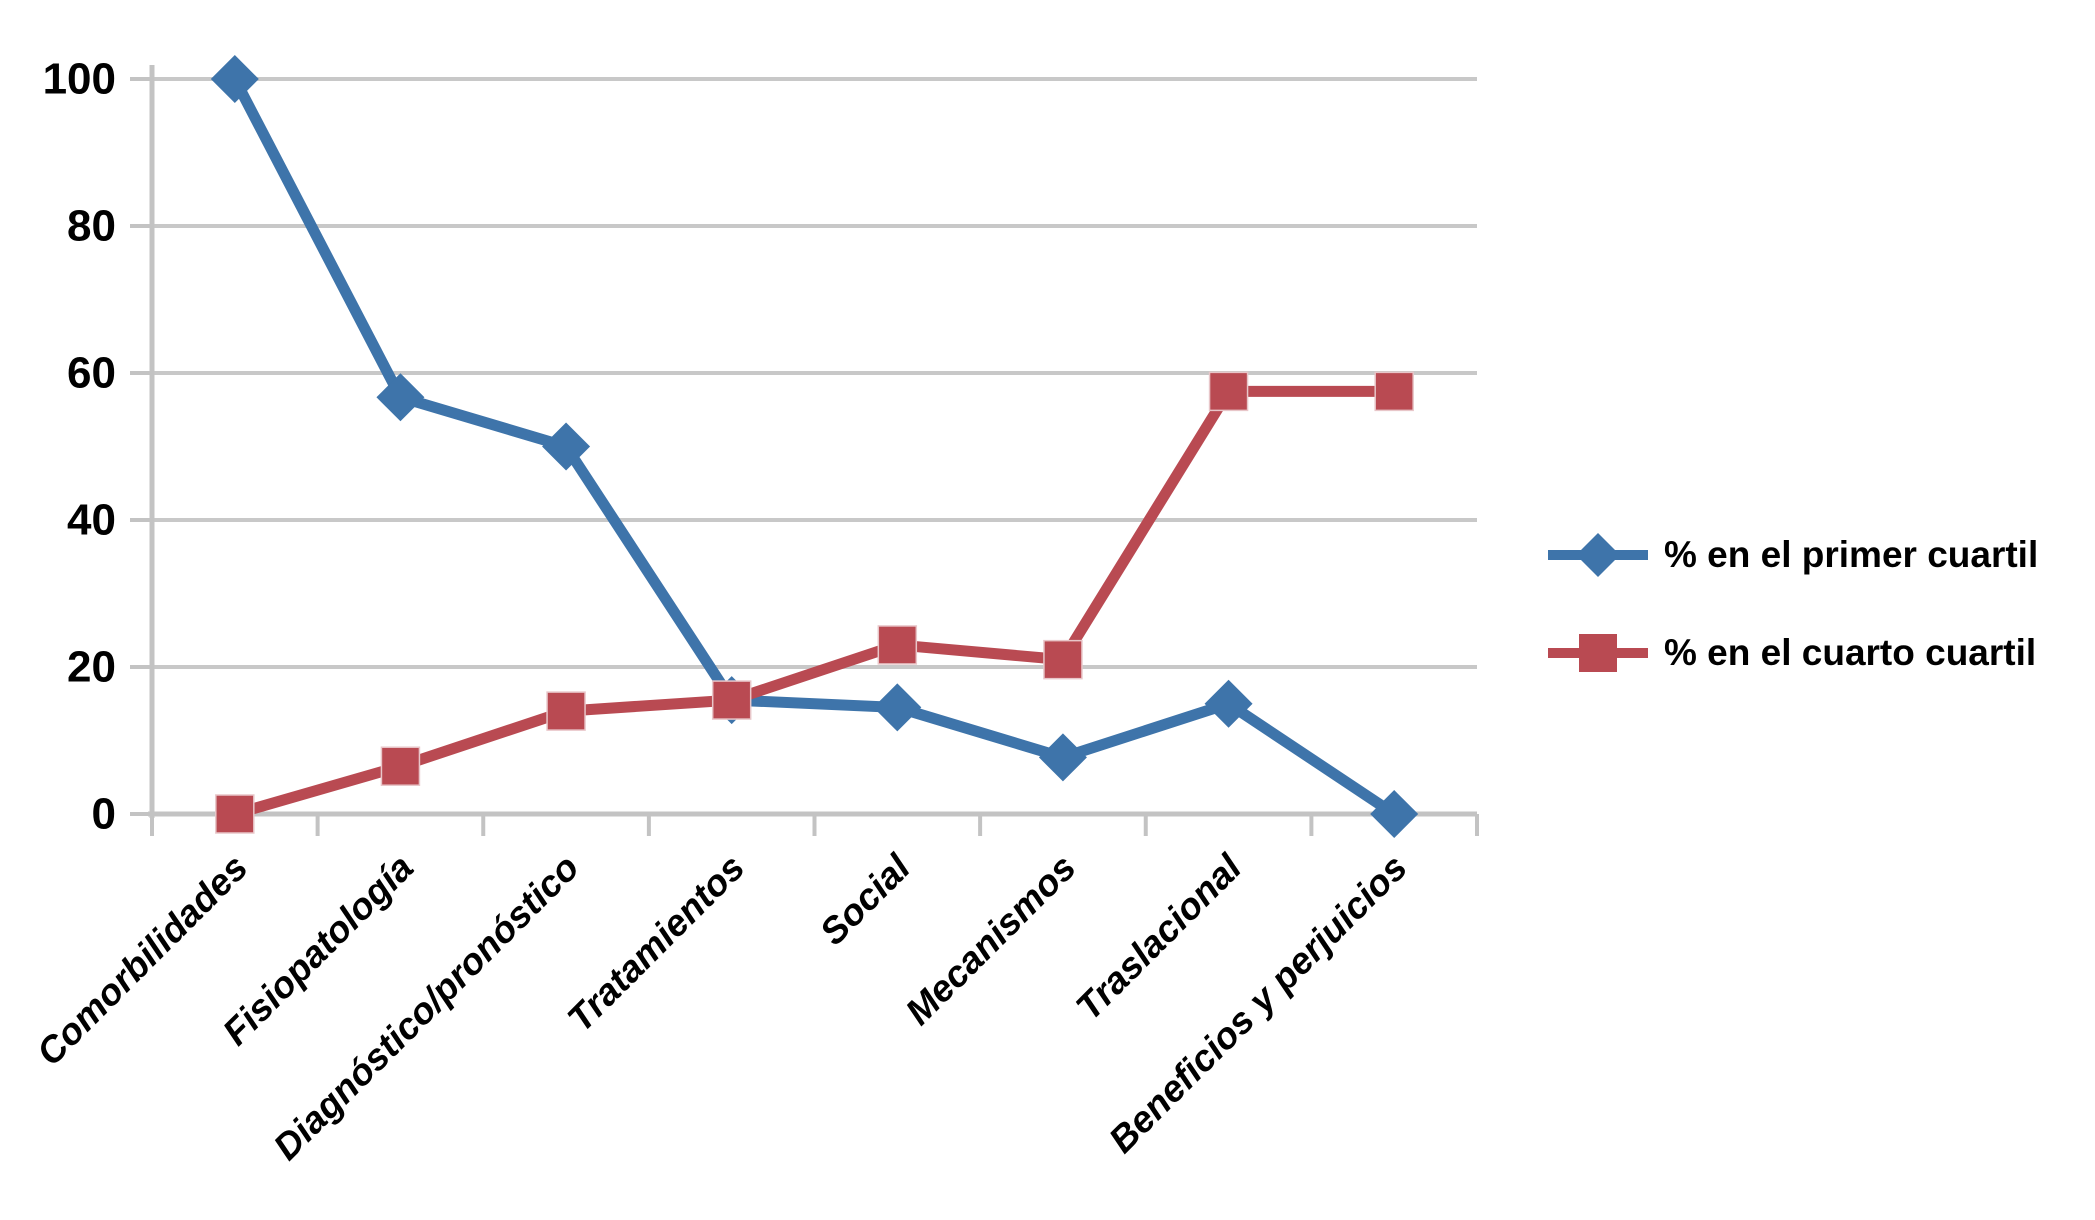  What do you see at coordinates (656, 943) in the screenshot?
I see `x-axis-label-4: Tratamientos` at bounding box center [656, 943].